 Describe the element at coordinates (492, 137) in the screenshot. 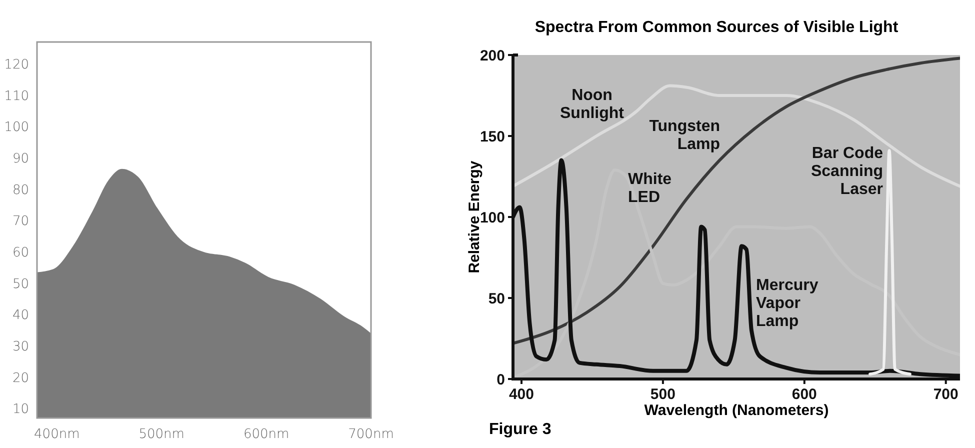

I see `y-tick-label: 150` at that location.